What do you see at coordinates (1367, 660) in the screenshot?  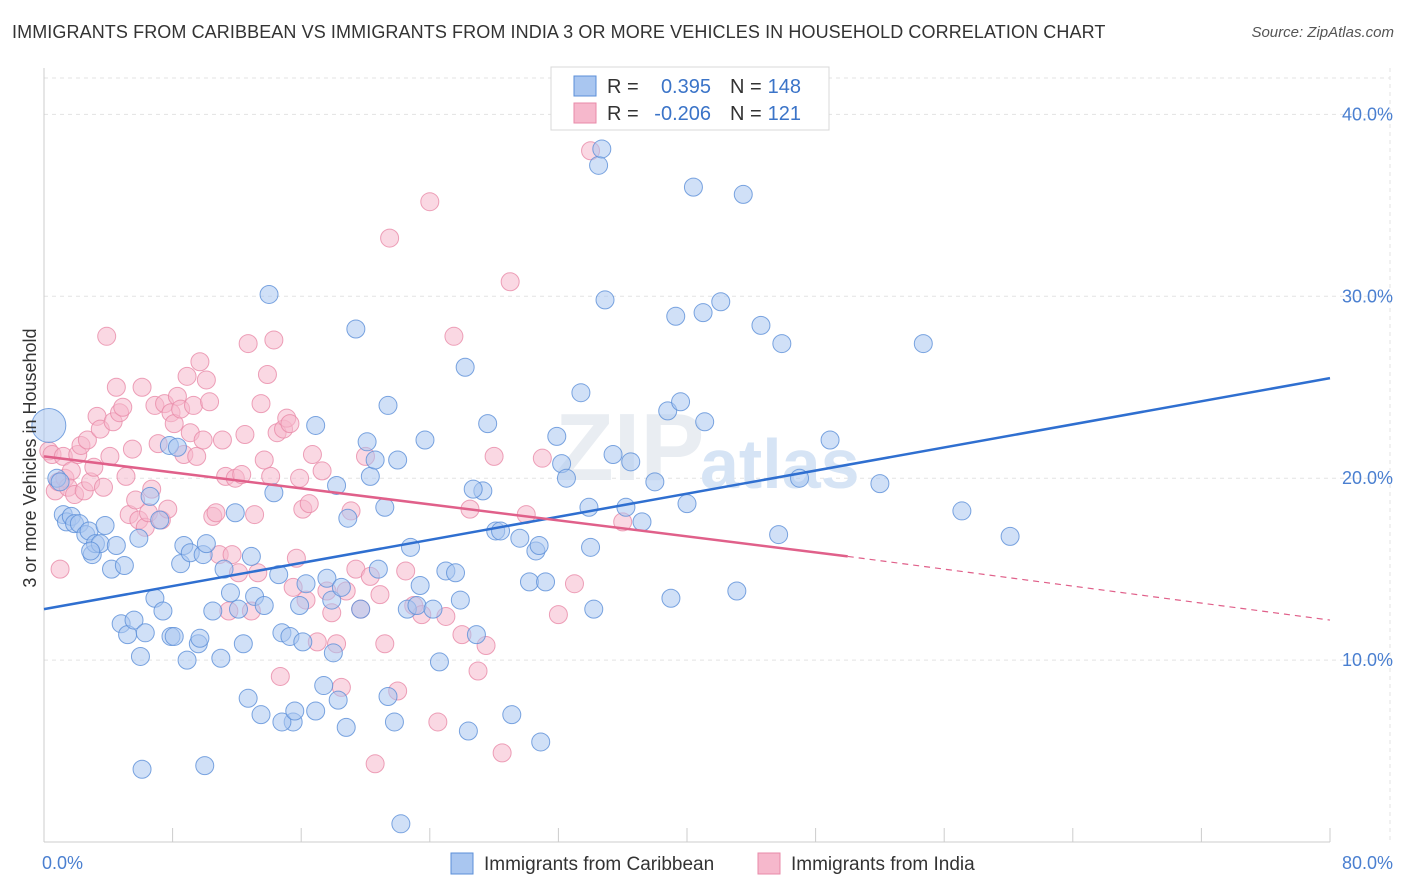 I see `y-tick-label: 10.0%` at bounding box center [1367, 660].